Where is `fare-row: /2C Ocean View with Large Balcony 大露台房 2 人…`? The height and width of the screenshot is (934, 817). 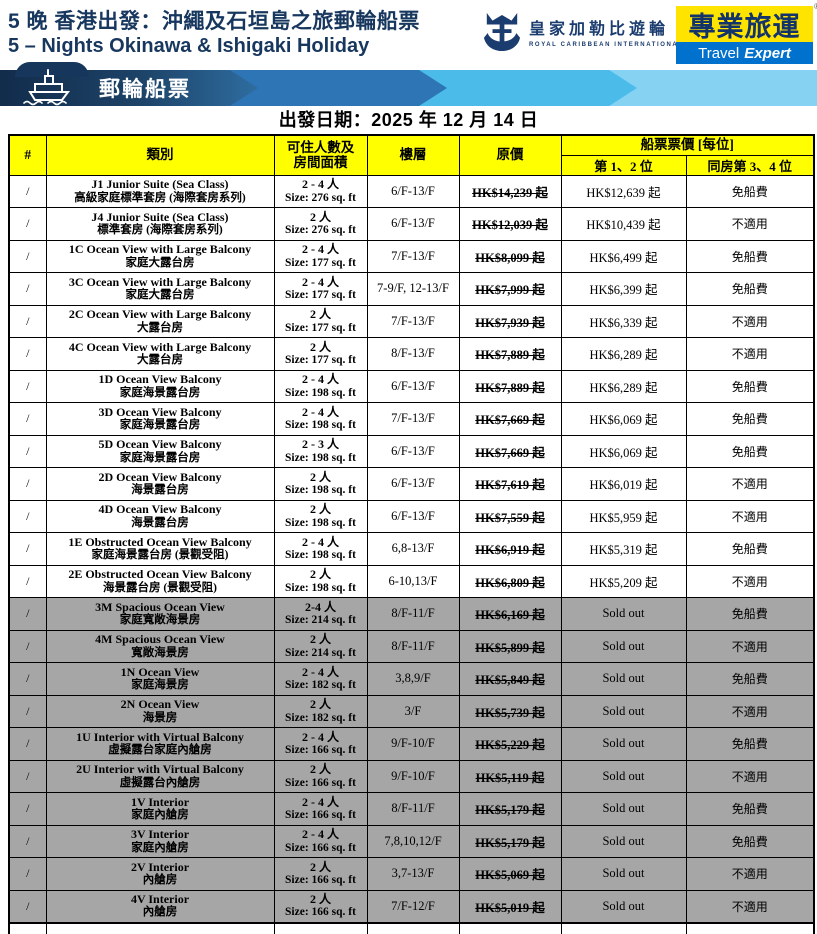 fare-row: /2C Ocean View with Large Balcony 大露台房 2 人… is located at coordinates (411, 321).